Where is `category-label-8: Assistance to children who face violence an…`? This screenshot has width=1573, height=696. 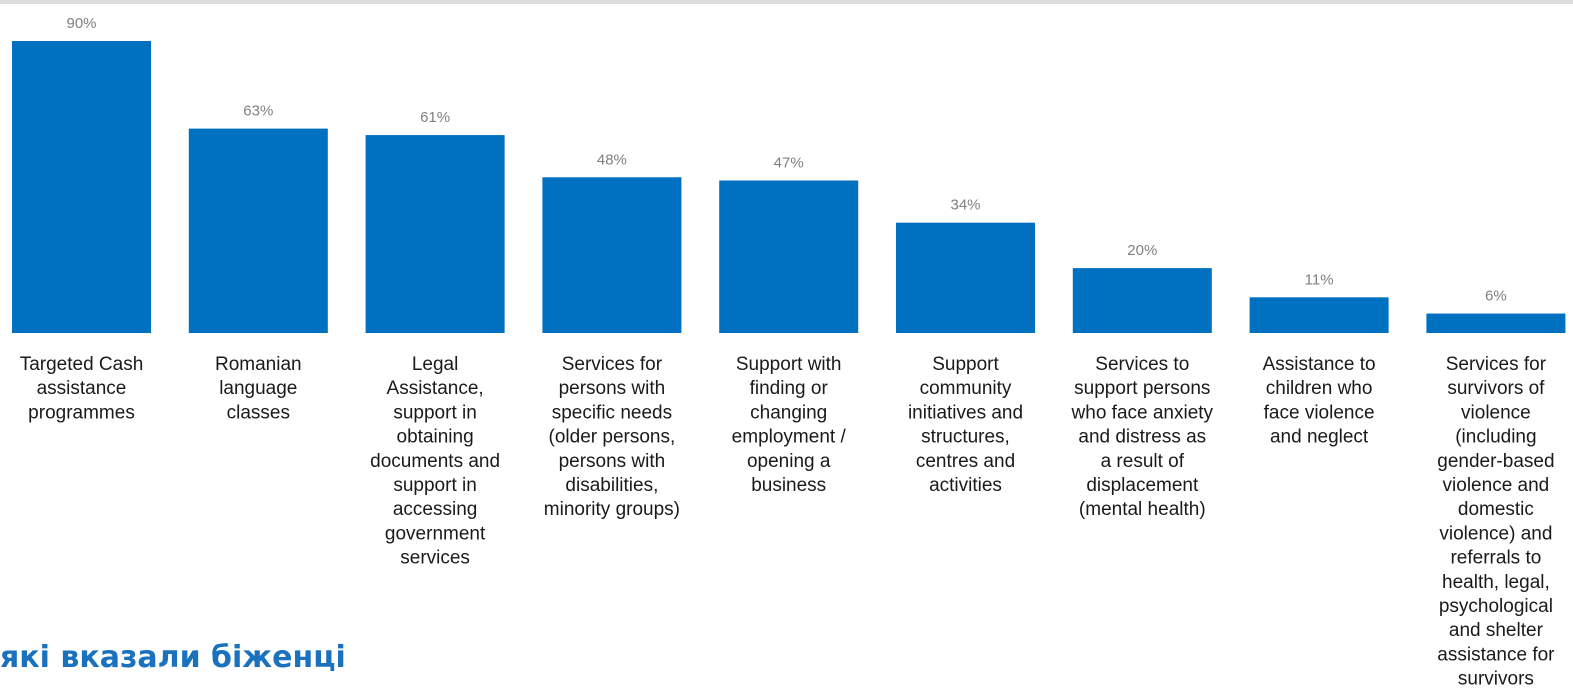 category-label-8: Assistance to children who face violence an… is located at coordinates (1319, 401).